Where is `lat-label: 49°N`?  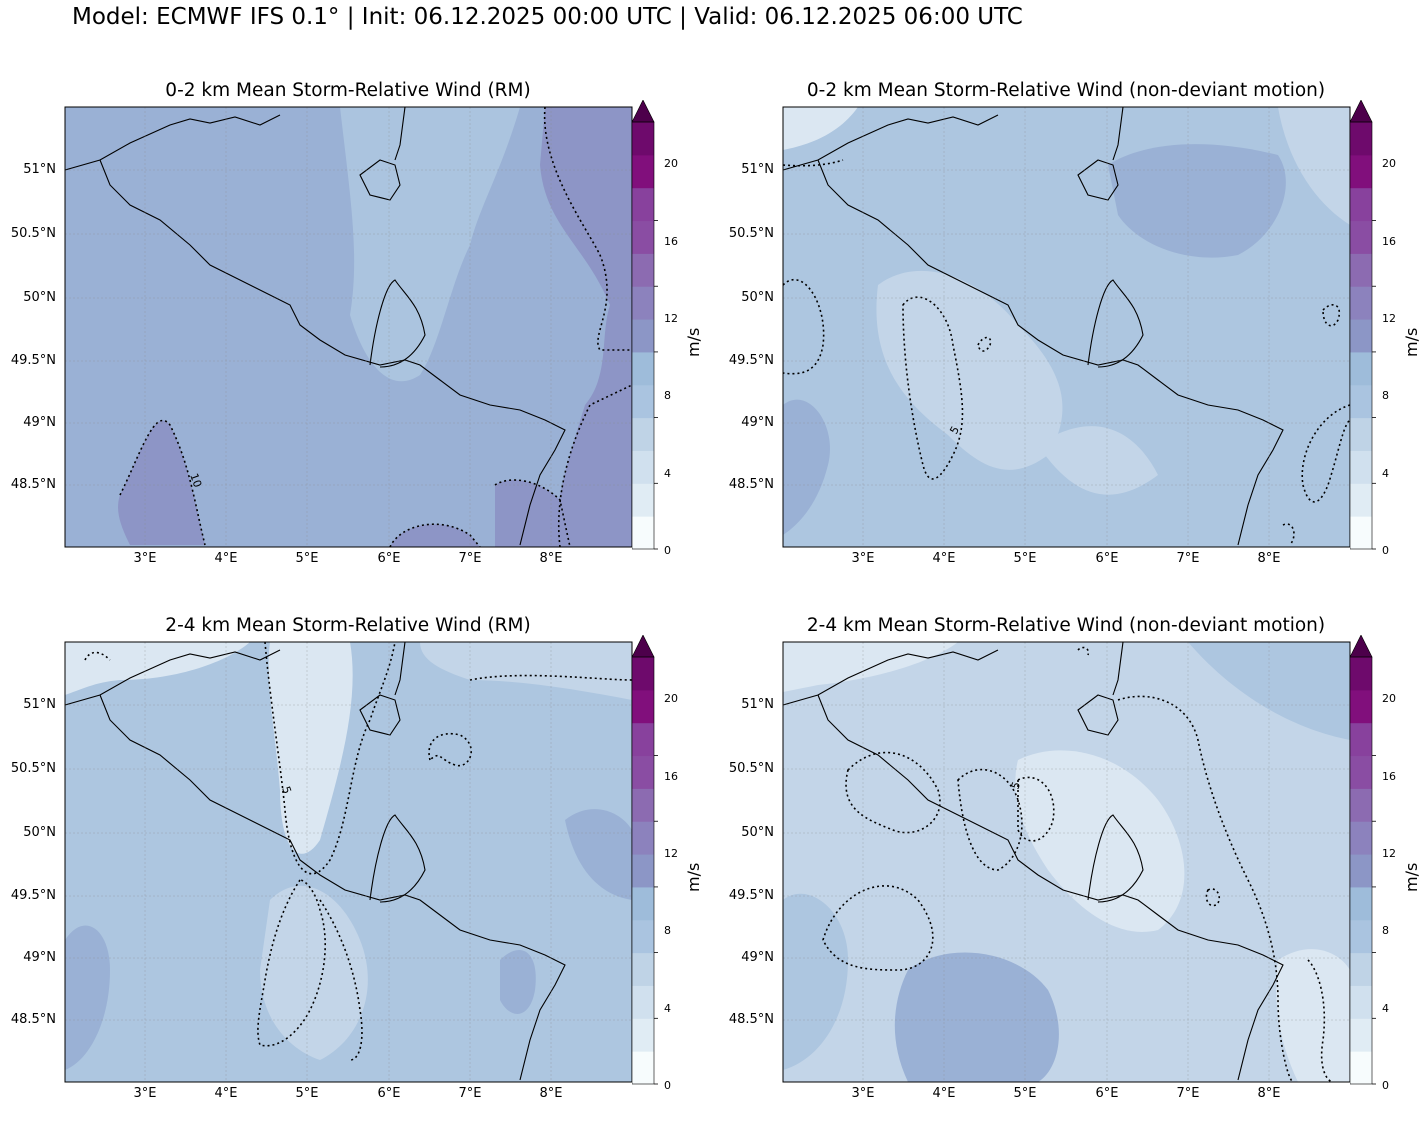
lat-label: 49°N is located at coordinates (757, 422).